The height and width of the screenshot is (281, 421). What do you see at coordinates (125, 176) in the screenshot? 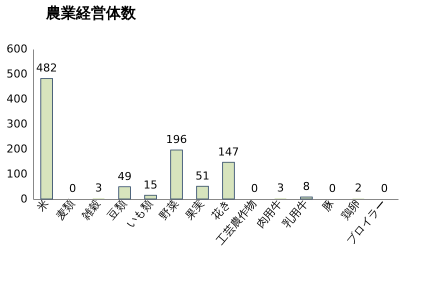
I see `data-label: 49` at bounding box center [125, 176].